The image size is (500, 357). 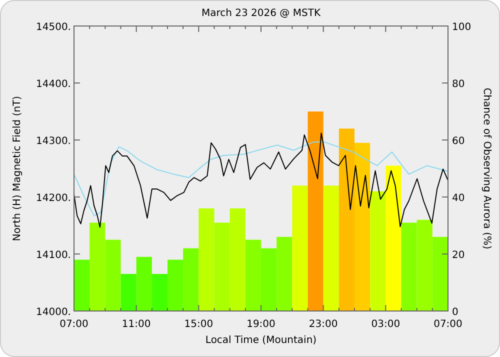 I want to click on y-tick-label: 14400., so click(x=53, y=84).